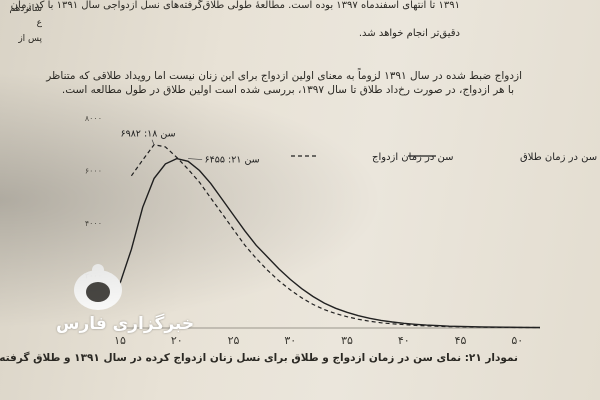 The image size is (600, 400). Describe the element at coordinates (461, 340) in the screenshot. I see `x-tick-label: ۴۵` at that location.